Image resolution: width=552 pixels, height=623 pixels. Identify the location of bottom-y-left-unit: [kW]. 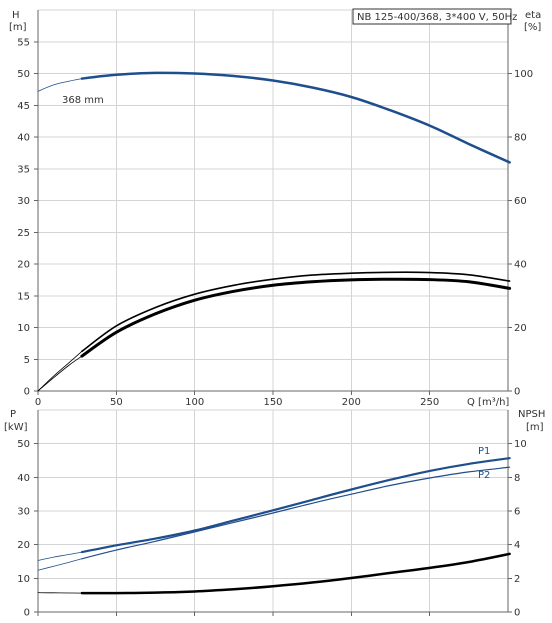
(16, 427).